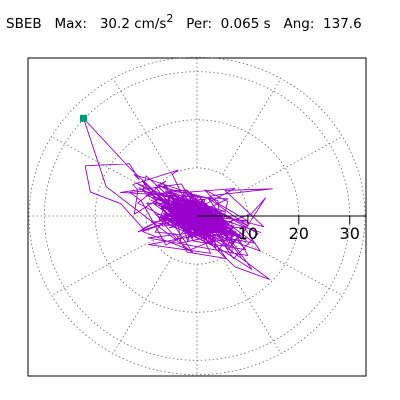 The height and width of the screenshot is (400, 400). What do you see at coordinates (70, 24) in the screenshot?
I see `max-label: Max:` at bounding box center [70, 24].